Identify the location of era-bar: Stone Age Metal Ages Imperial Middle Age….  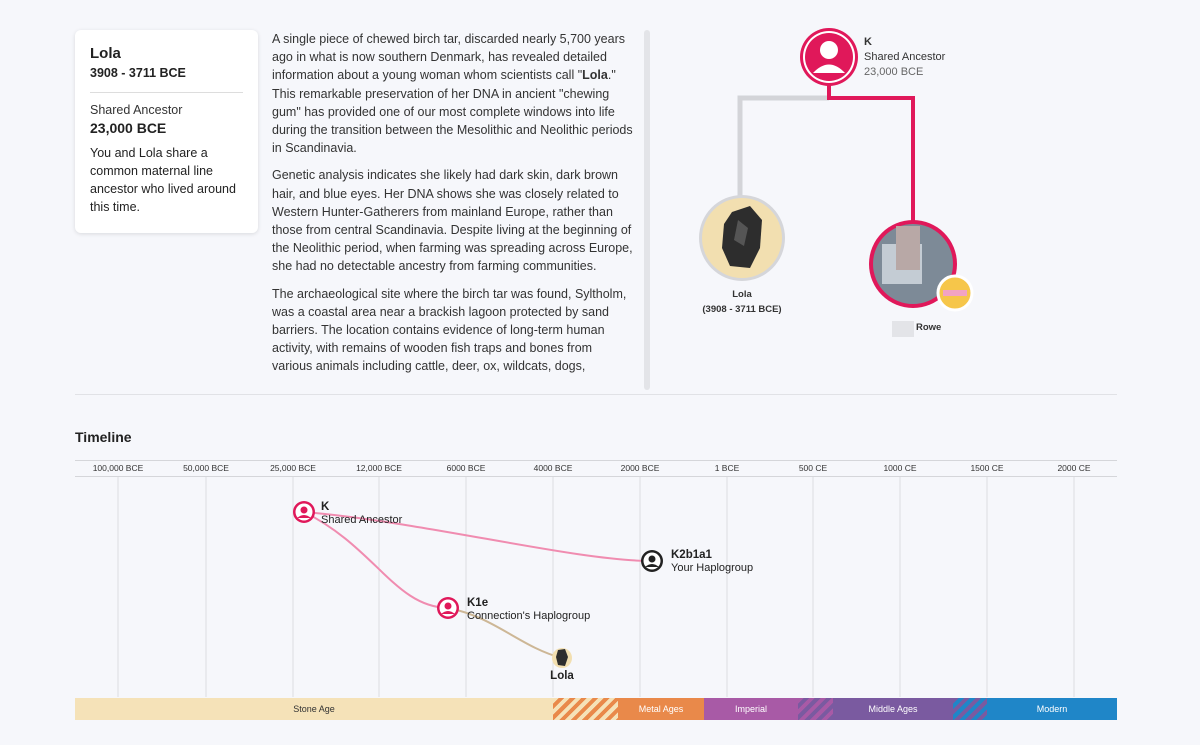
(596, 709).